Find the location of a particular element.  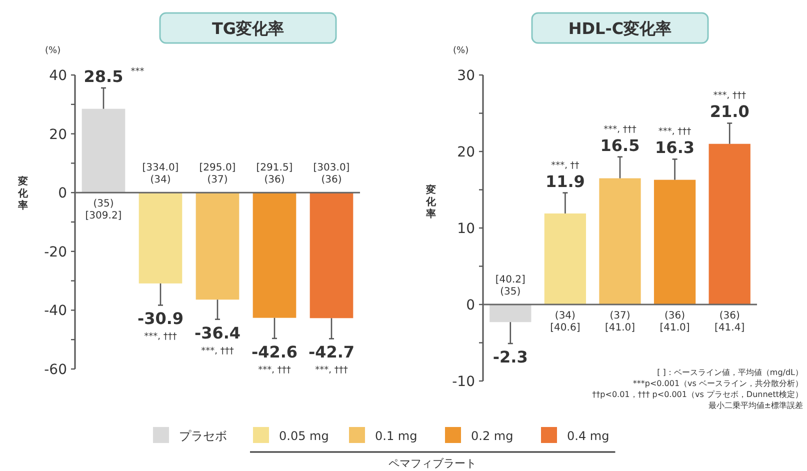

annotation: (35) [309.2] is located at coordinates (103, 210).